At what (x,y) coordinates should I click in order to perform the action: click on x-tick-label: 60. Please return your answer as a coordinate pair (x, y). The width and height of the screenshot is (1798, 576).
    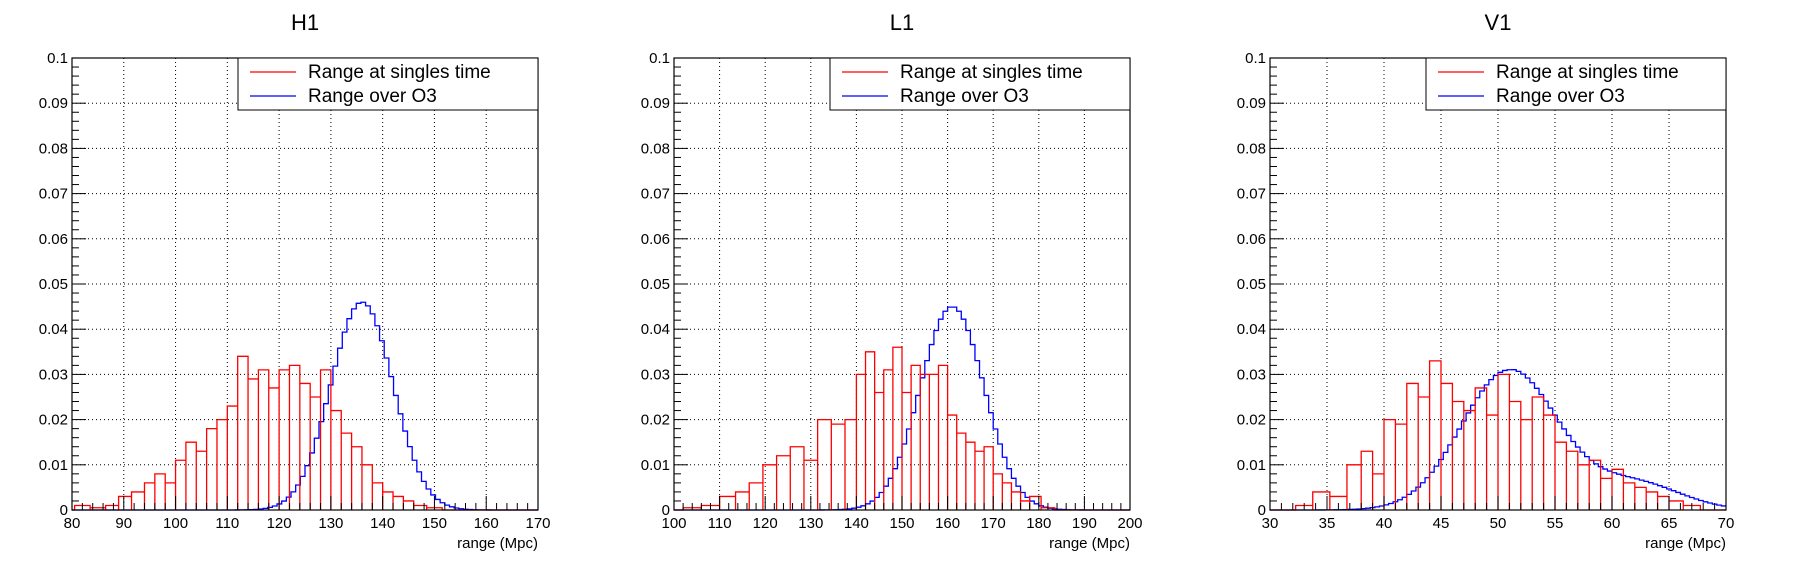
    Looking at the image, I should click on (1612, 523).